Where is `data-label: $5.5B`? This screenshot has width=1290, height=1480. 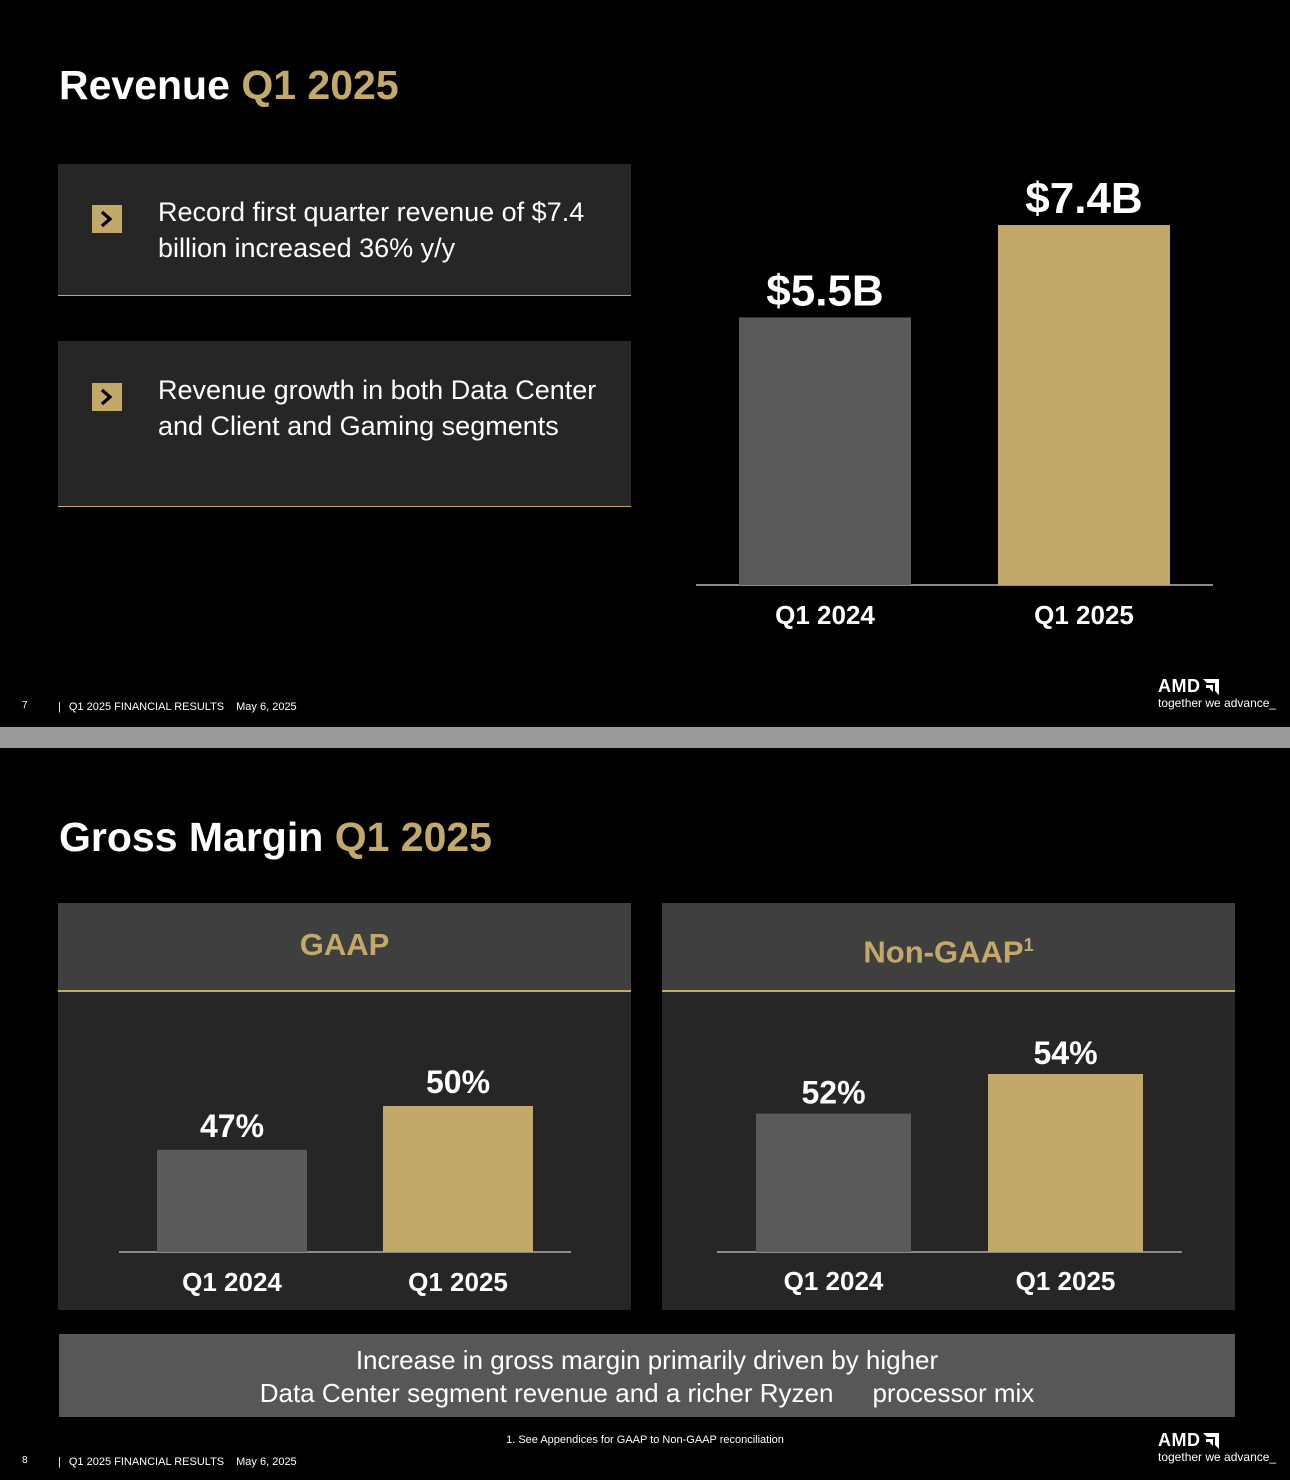
data-label: $5.5B is located at coordinates (824, 290).